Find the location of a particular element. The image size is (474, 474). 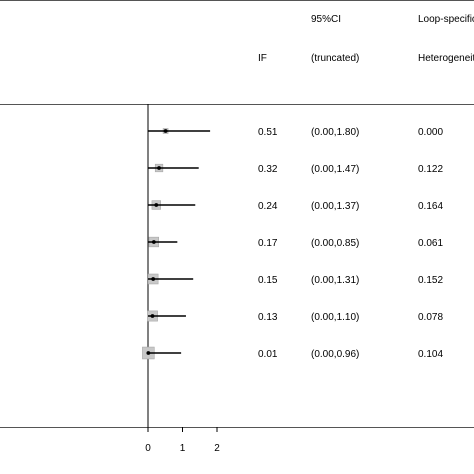

ci-value: (0.00,1.80) is located at coordinates (335, 132).